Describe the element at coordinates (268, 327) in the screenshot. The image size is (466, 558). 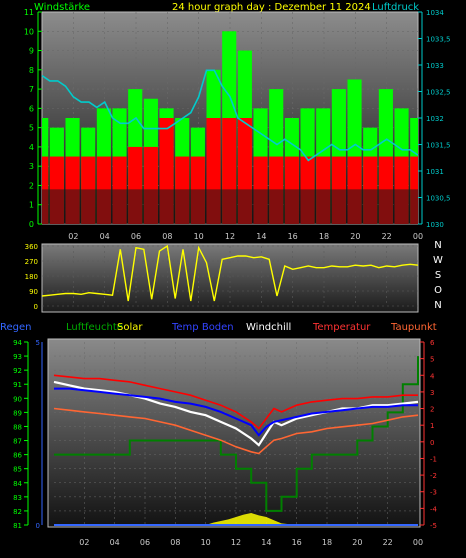
I see `legend-windchill: Windchill` at that location.